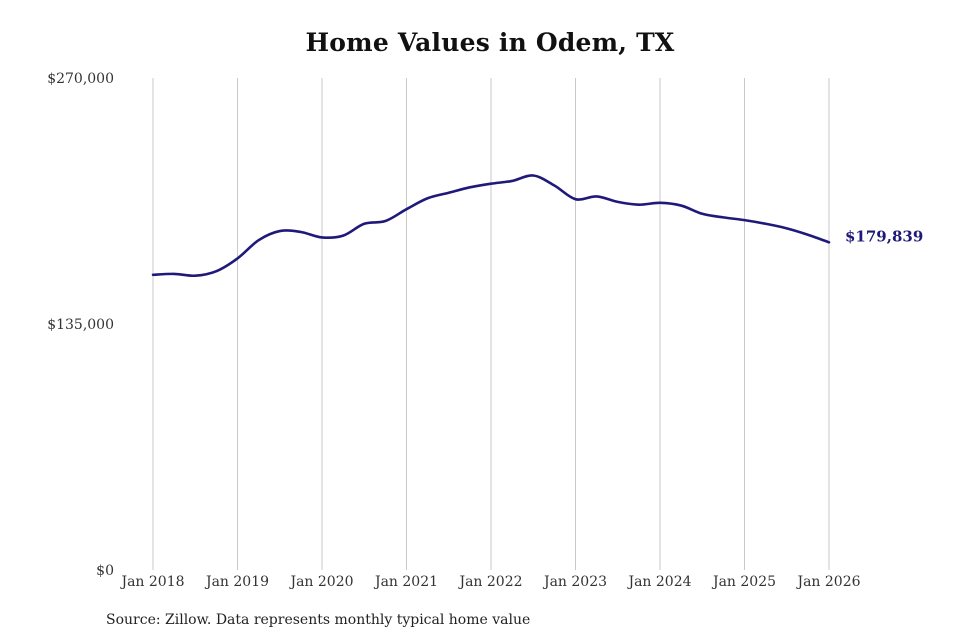  What do you see at coordinates (320, 582) in the screenshot?
I see `x-tick-label: Jan 2020` at bounding box center [320, 582].